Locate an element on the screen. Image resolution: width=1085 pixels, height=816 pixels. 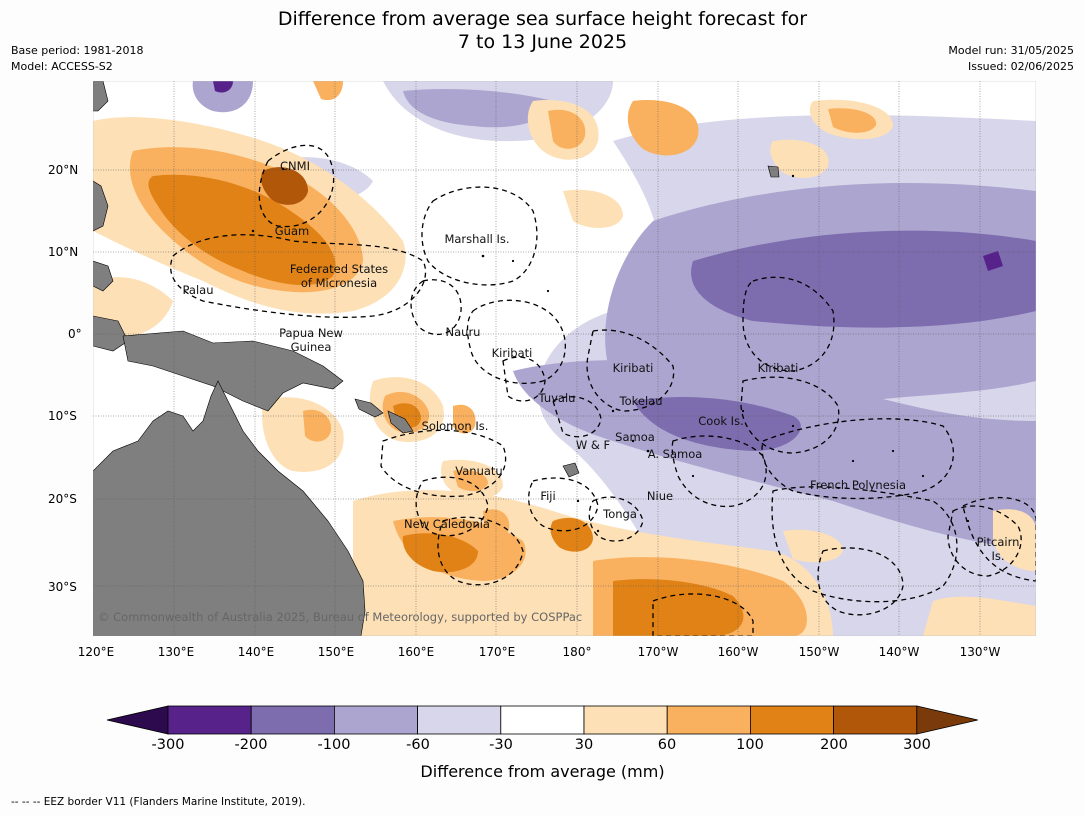
hawaii is located at coordinates (773, 171).